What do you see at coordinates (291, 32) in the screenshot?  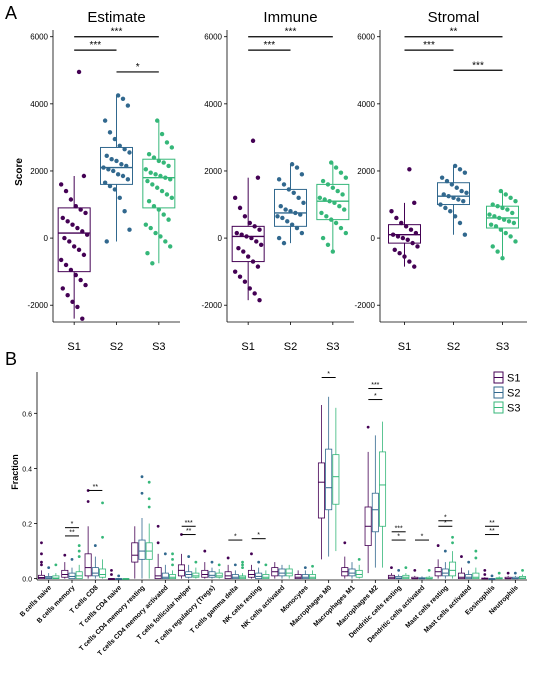 I see `significance-label: ***` at bounding box center [291, 32].